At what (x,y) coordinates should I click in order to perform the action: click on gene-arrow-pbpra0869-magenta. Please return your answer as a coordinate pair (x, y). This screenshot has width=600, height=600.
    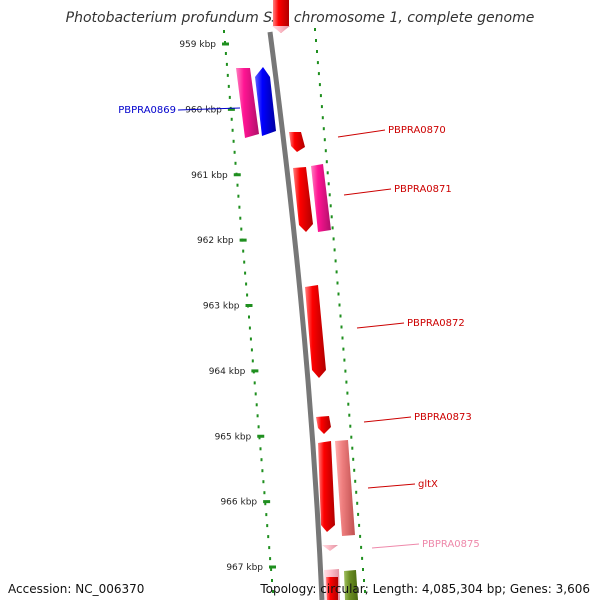
    Looking at the image, I should click on (247, 103).